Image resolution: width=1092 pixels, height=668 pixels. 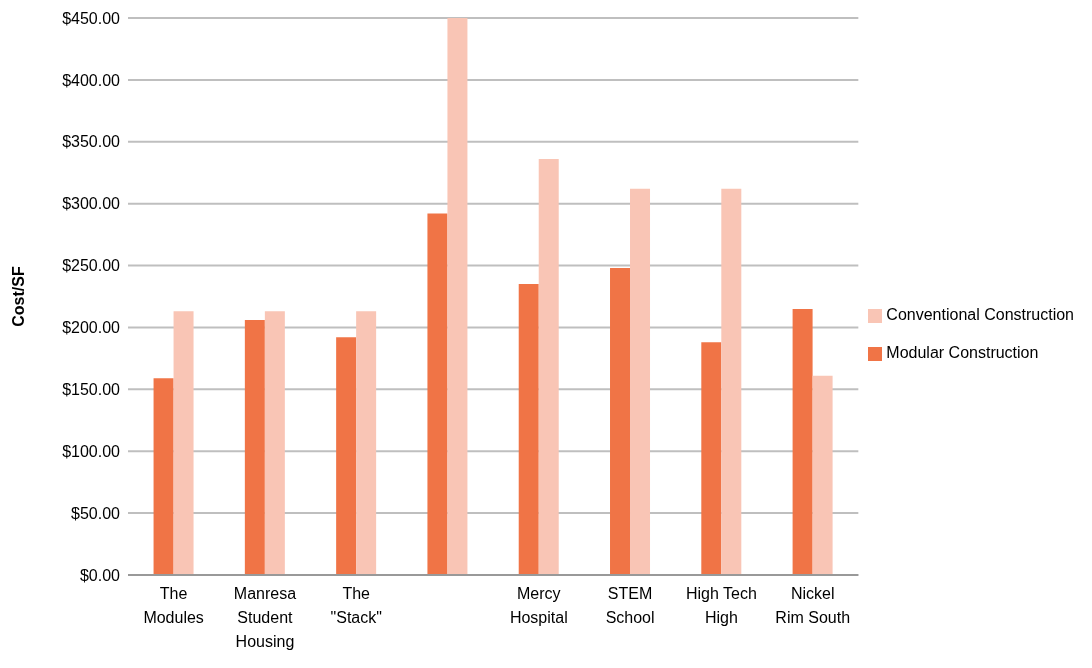 What do you see at coordinates (813, 605) in the screenshot?
I see `x-tick-label: Nickel Rim South` at bounding box center [813, 605].